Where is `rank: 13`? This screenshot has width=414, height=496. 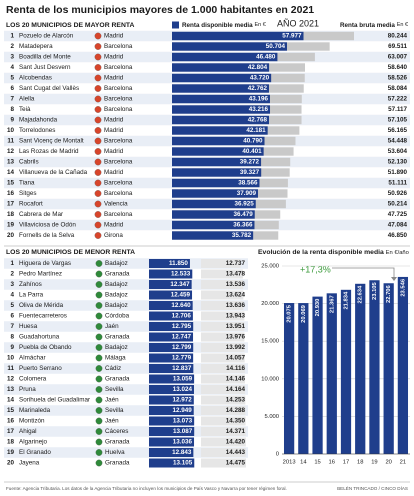
rank: 13 is located at coordinates (11, 162).